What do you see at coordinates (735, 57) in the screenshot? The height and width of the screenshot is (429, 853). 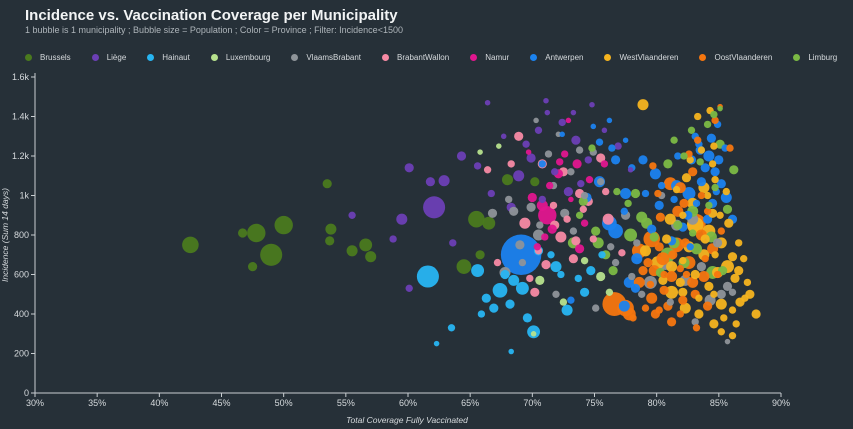 I see `legend-item: OostVlaanderen` at bounding box center [735, 57].